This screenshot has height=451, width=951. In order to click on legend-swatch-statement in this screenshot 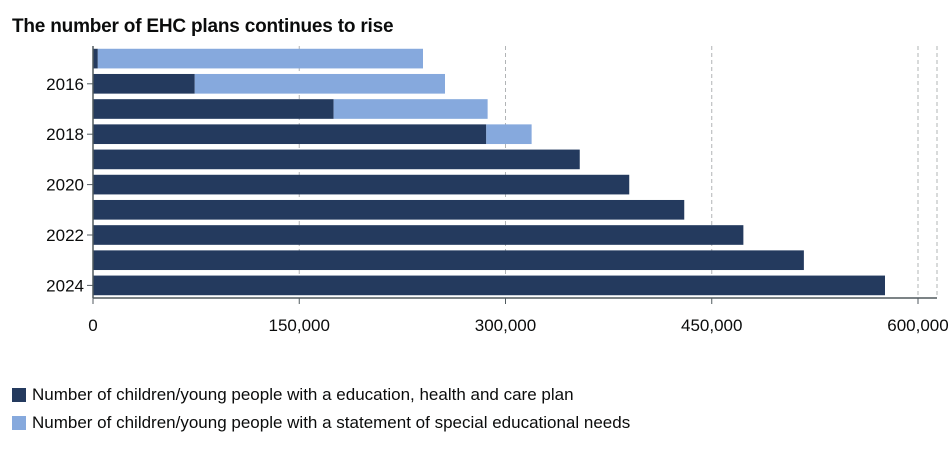, I will do `click(19, 423)`.